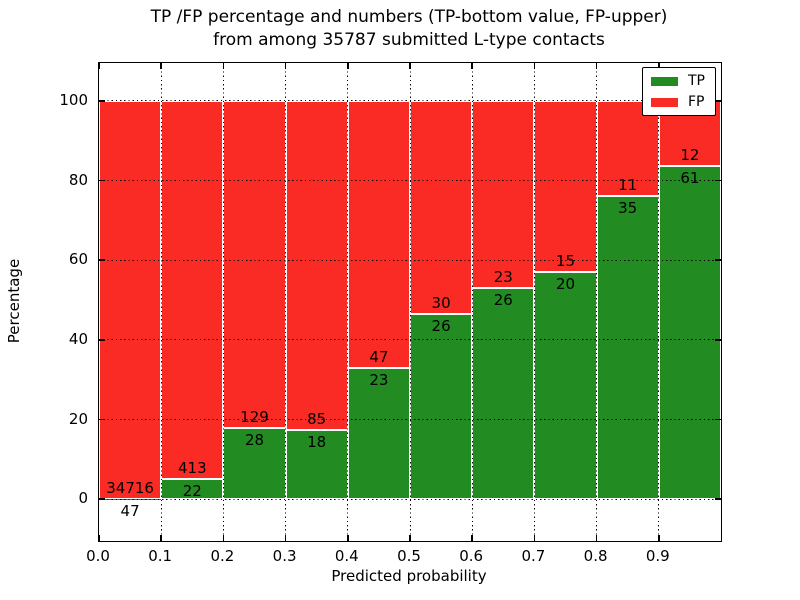 Image resolution: width=800 pixels, height=600 pixels. What do you see at coordinates (78, 179) in the screenshot?
I see `y-tick-label: 80` at bounding box center [78, 179].